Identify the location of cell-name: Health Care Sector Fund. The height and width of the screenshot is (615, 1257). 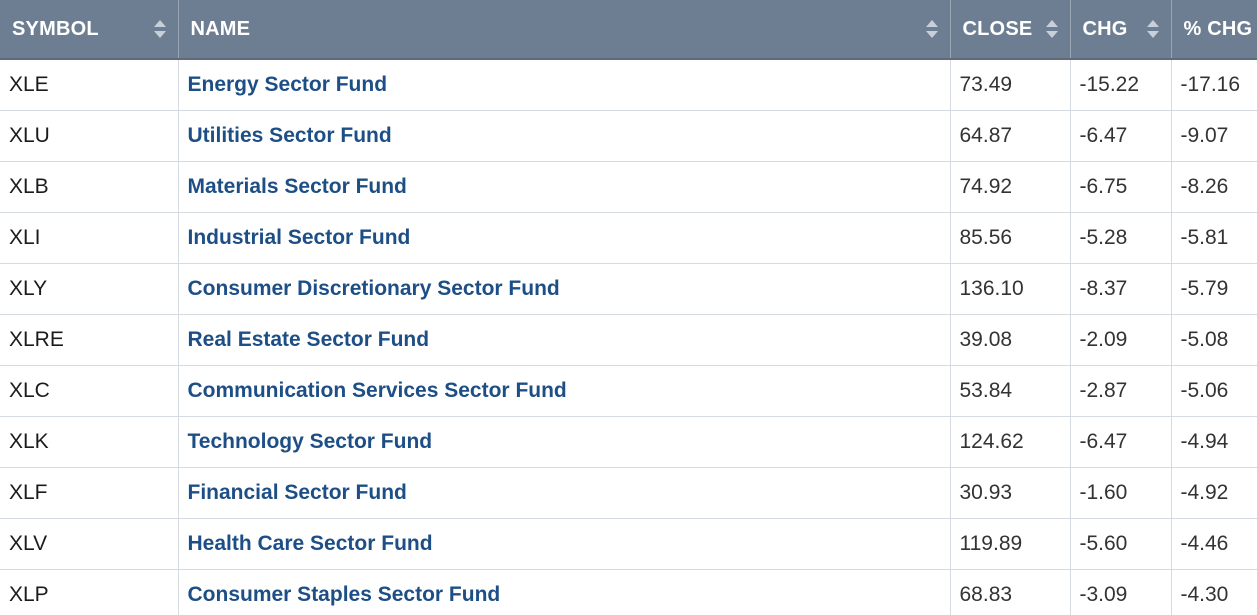
(564, 544).